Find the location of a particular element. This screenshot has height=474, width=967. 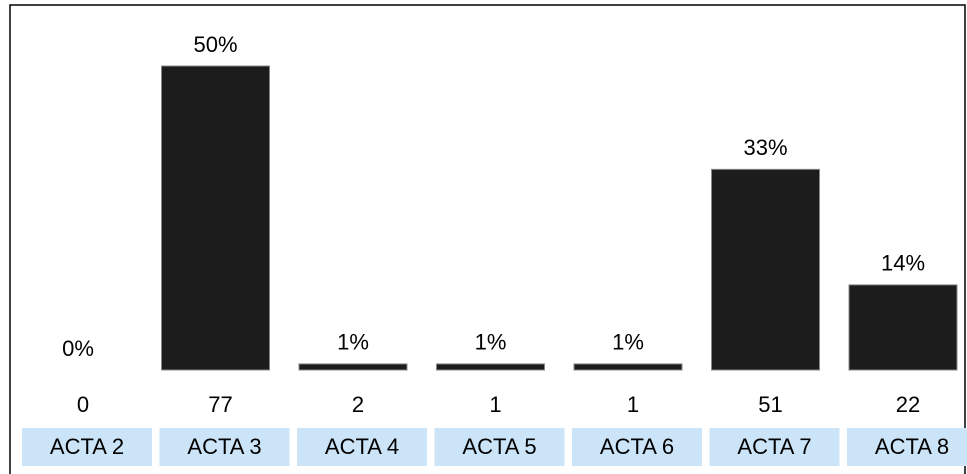

category-label: ACTA 6 is located at coordinates (637, 446).